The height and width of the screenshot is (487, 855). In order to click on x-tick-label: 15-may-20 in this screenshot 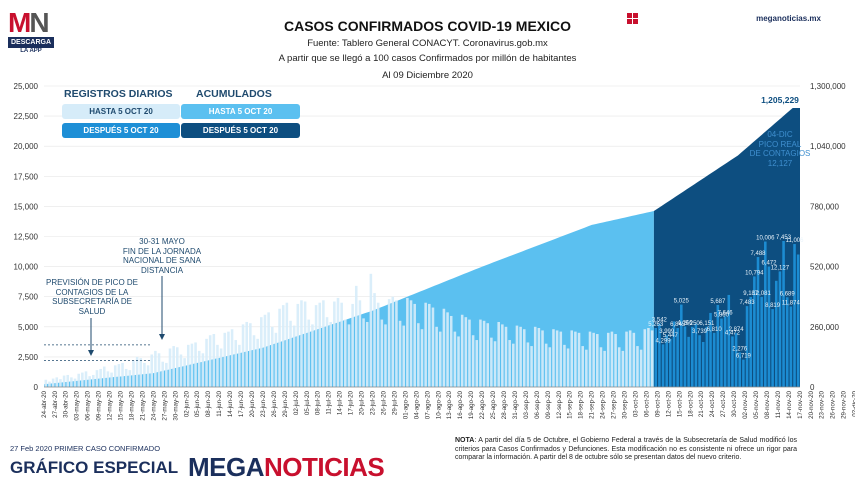, I will do `click(121, 405)`.